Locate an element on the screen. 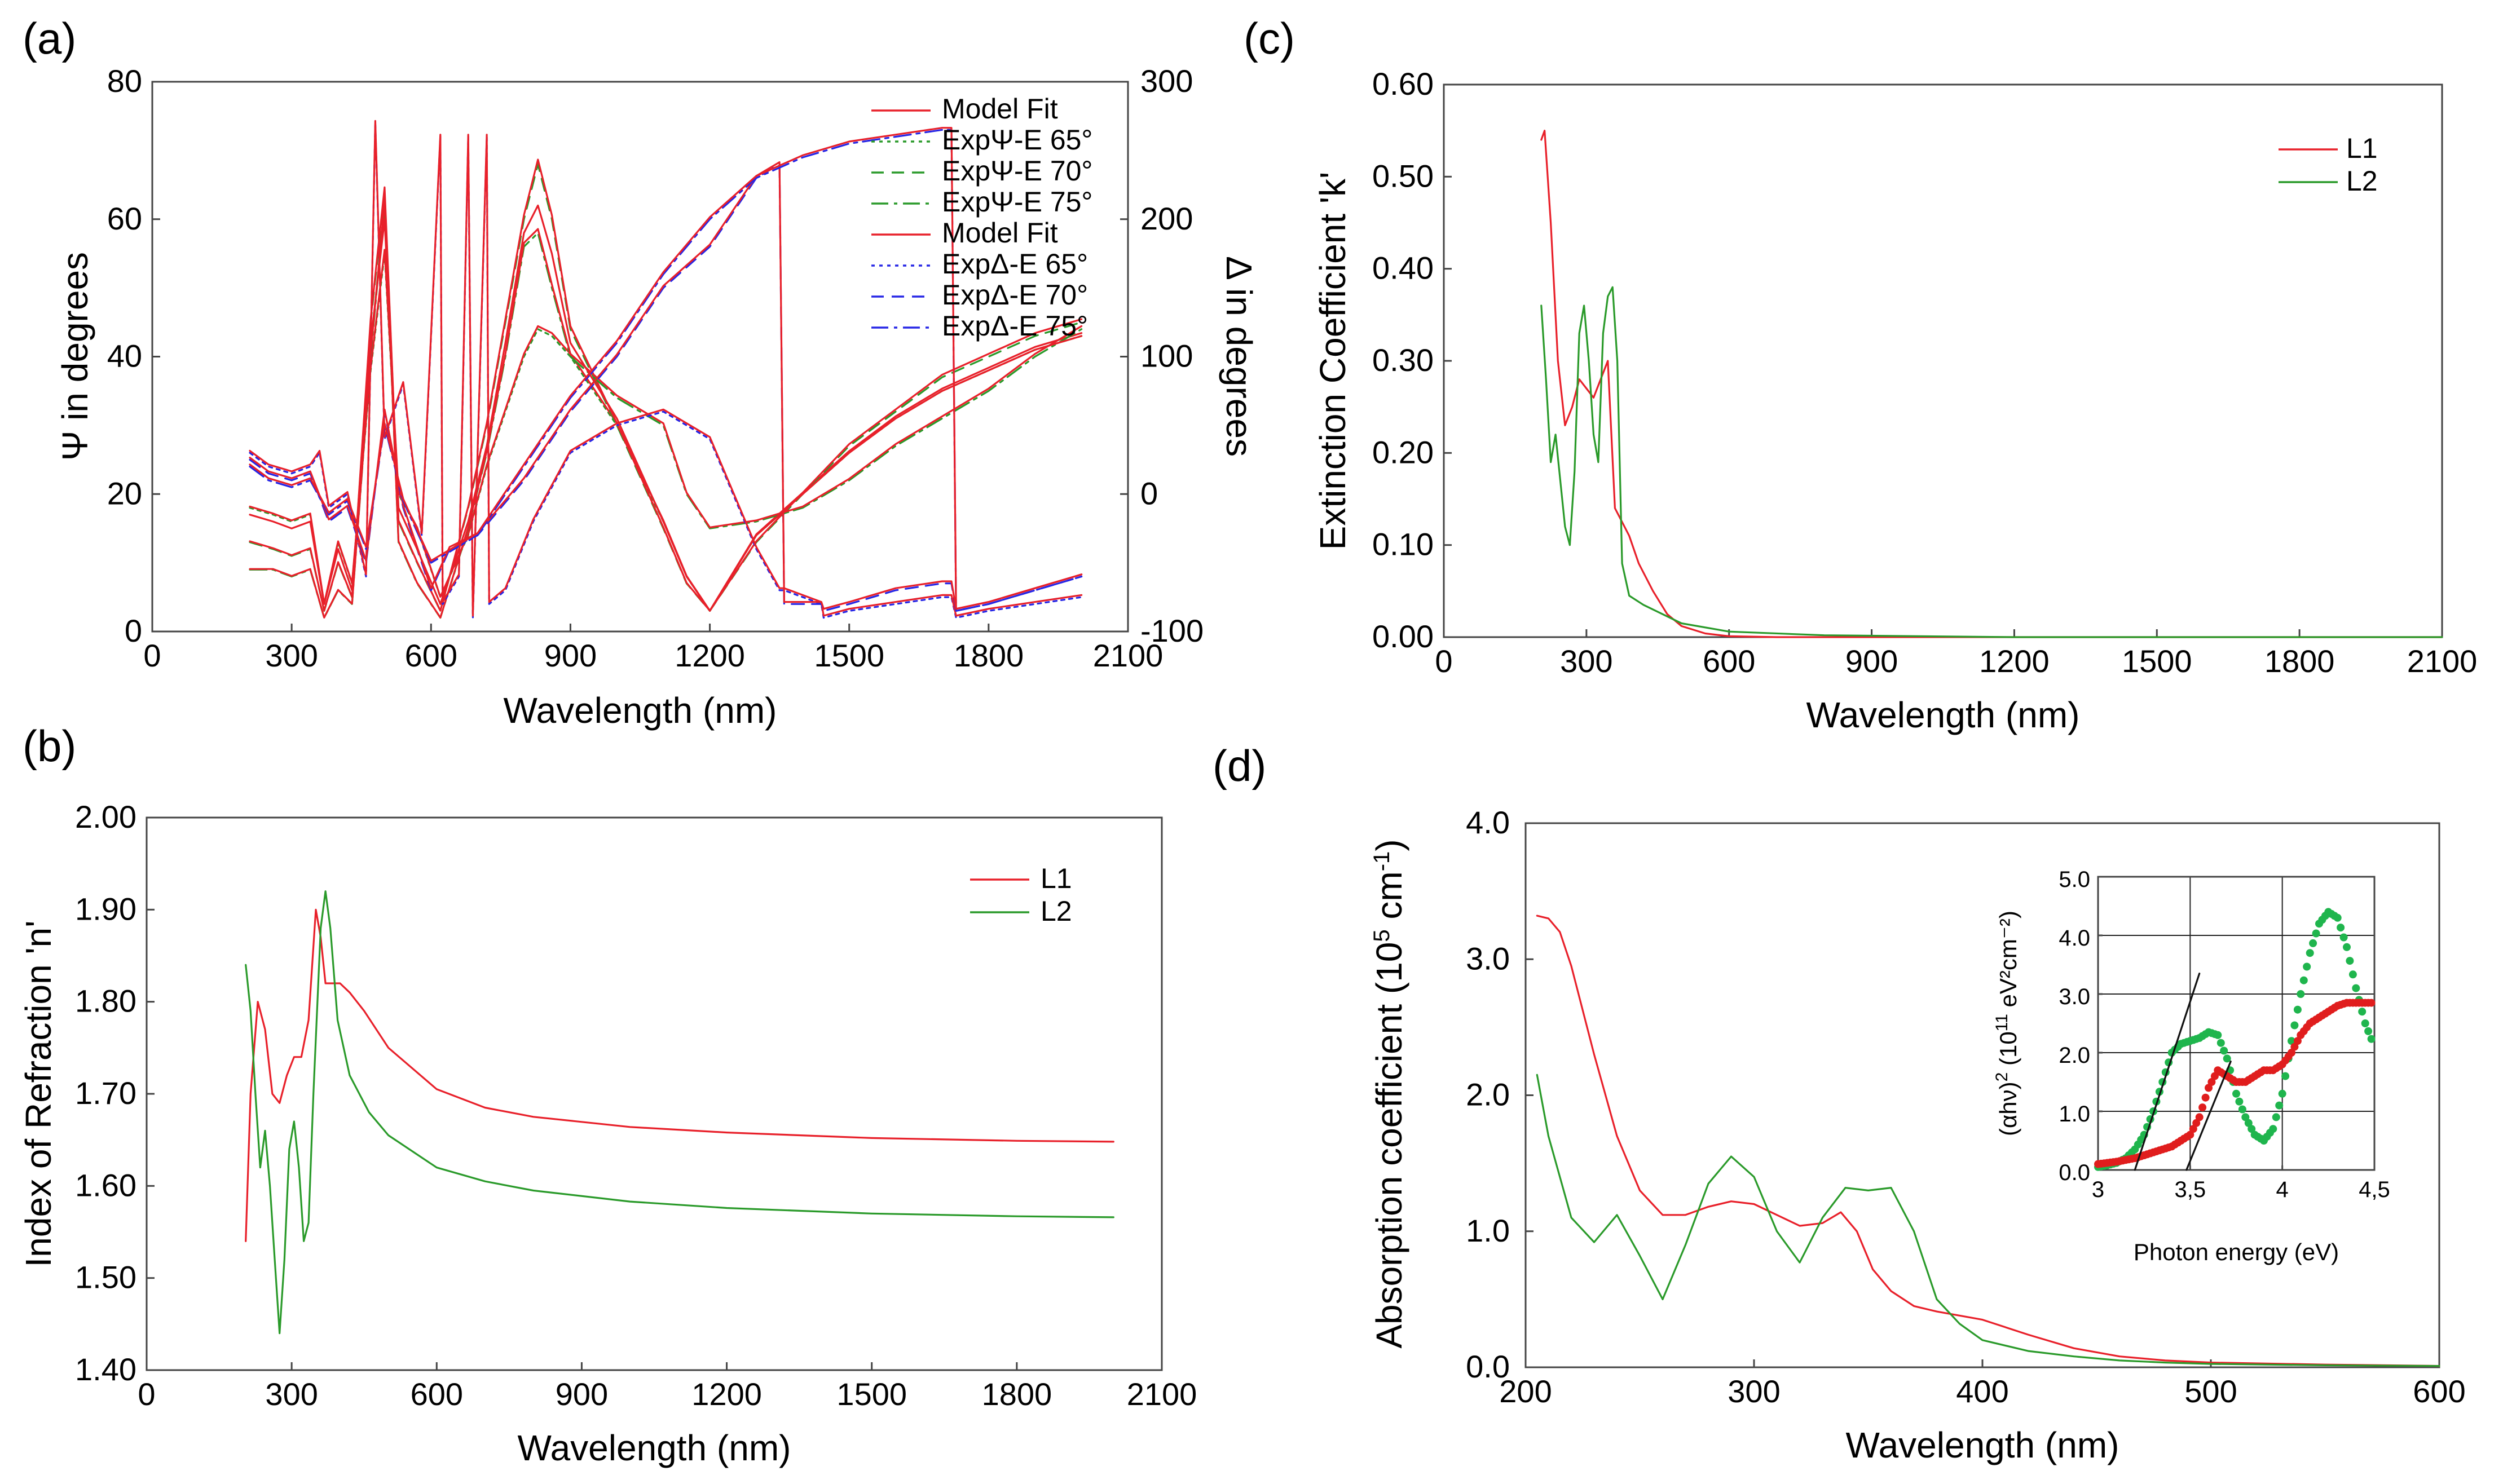 The height and width of the screenshot is (1484, 2503). y2-tick-label: -100 is located at coordinates (1172, 630).